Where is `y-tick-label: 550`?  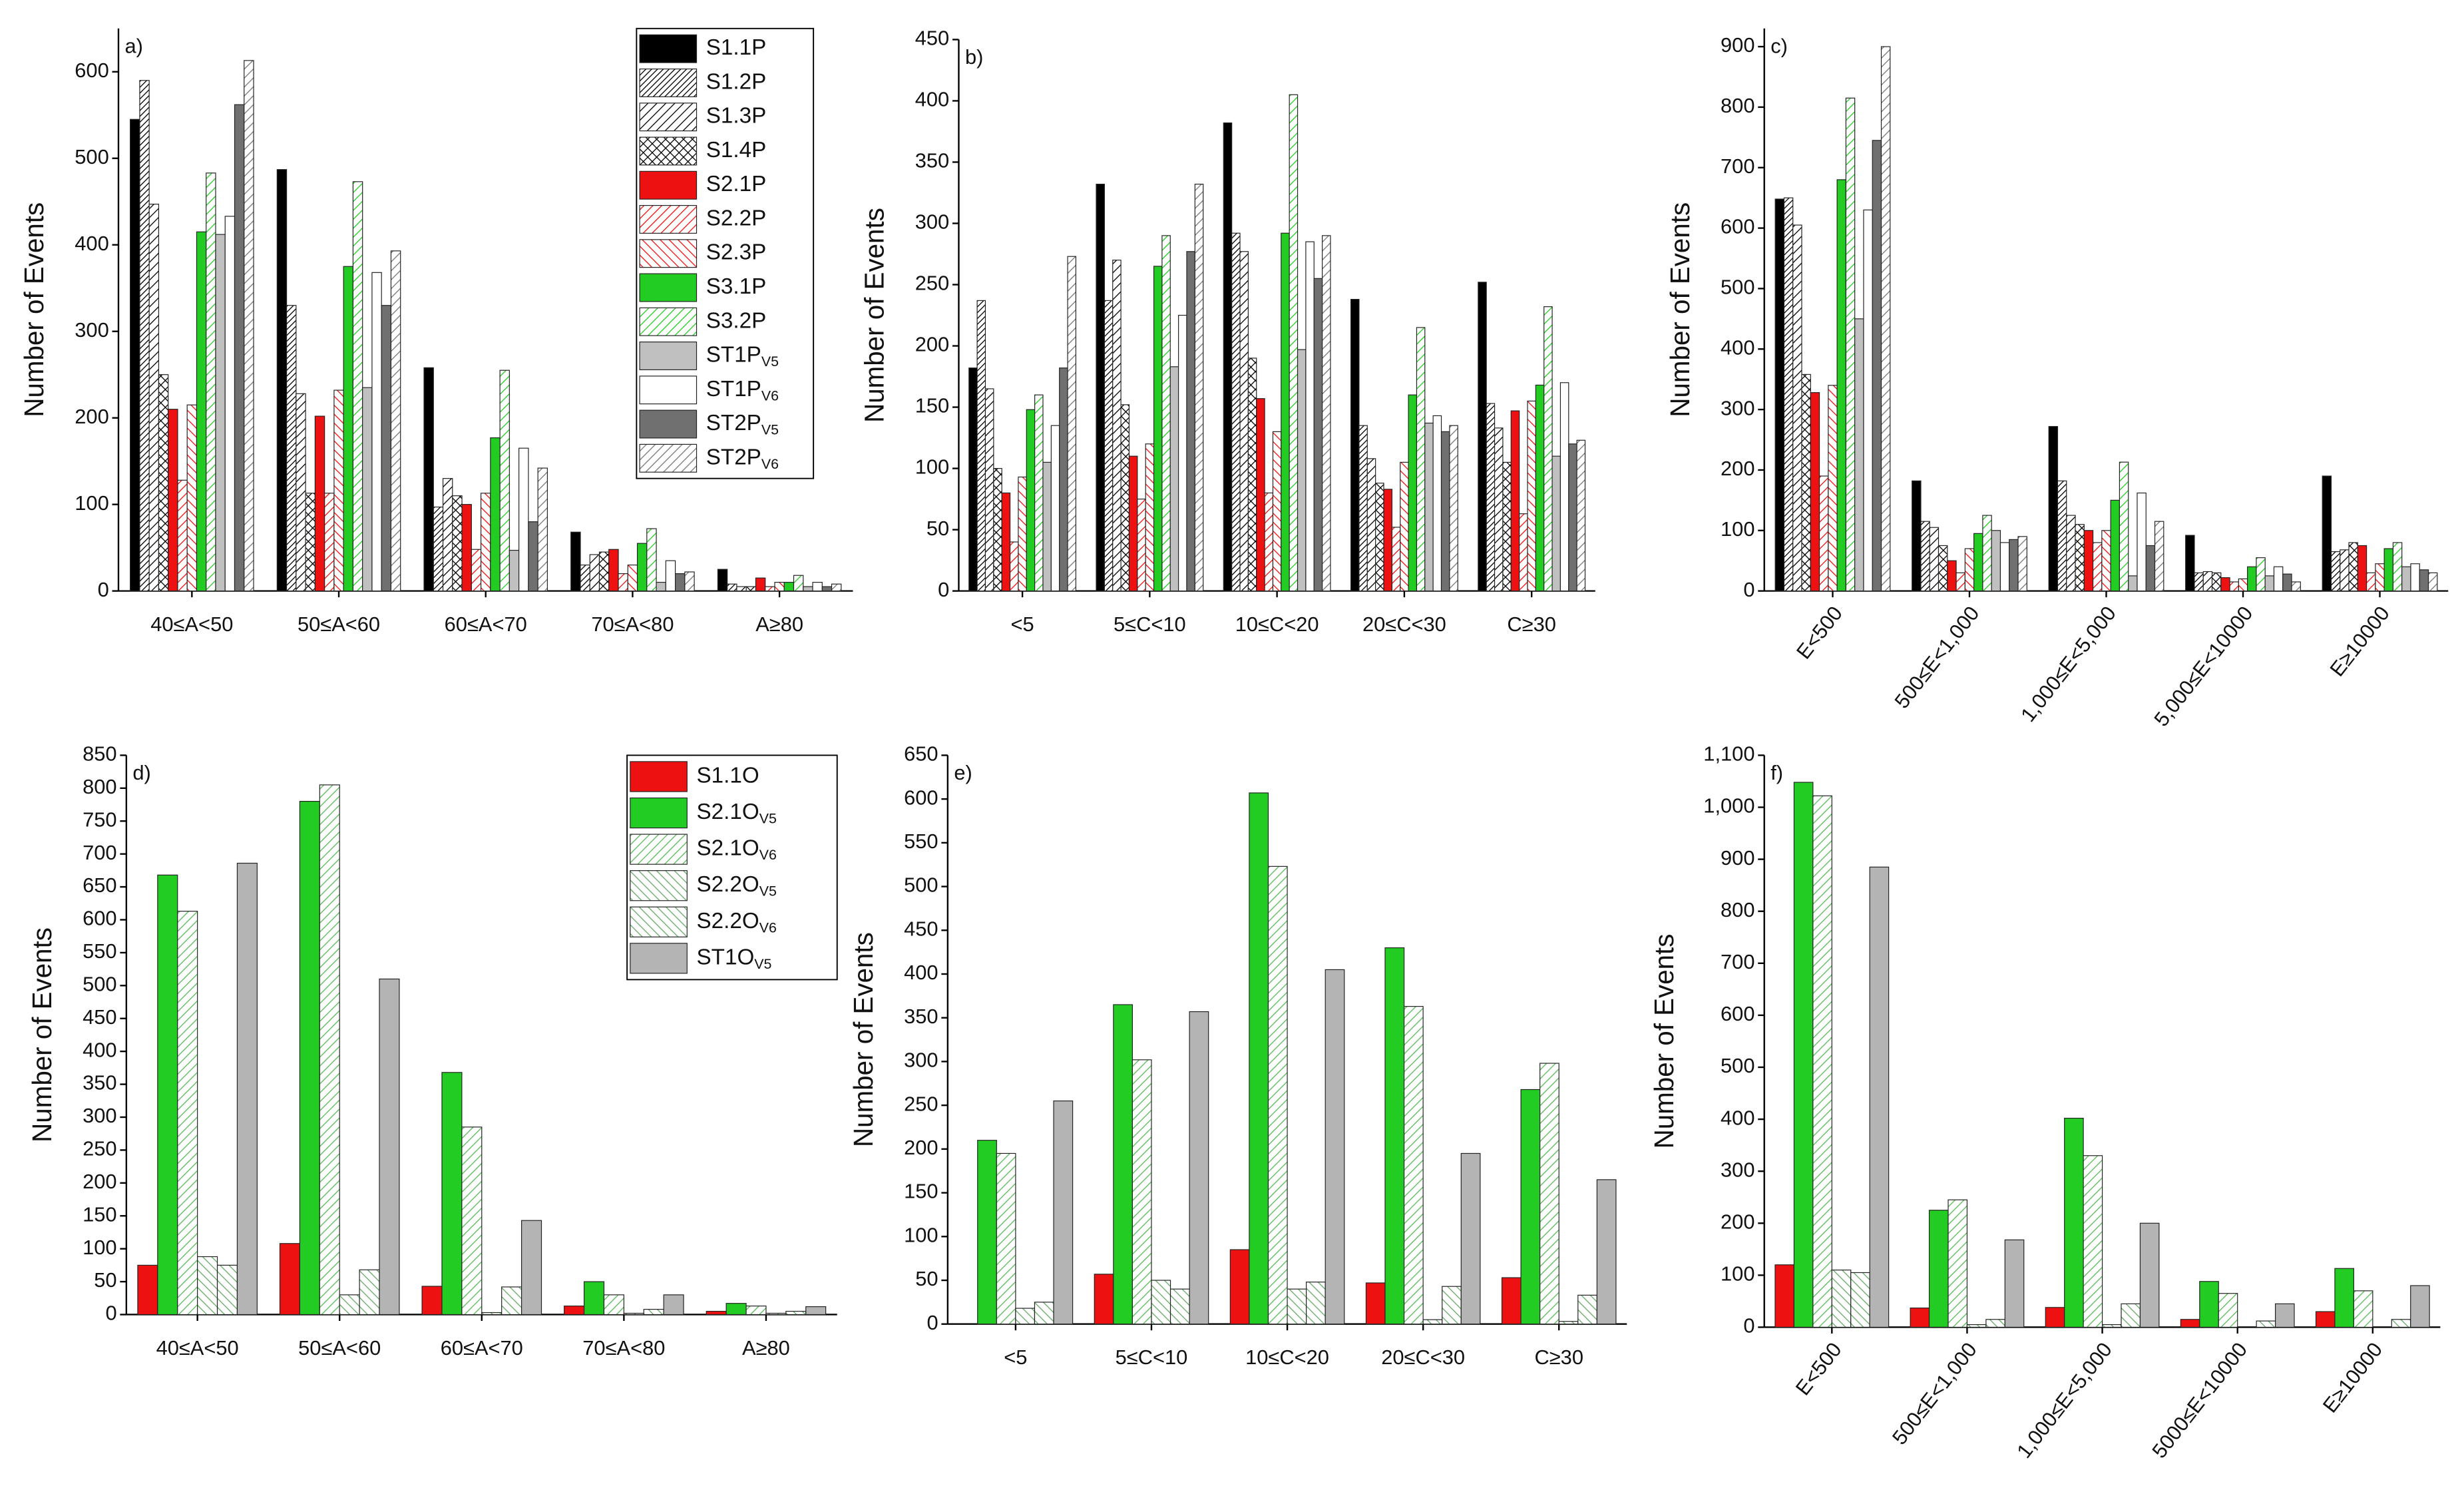
y-tick-label: 550 is located at coordinates (99, 951).